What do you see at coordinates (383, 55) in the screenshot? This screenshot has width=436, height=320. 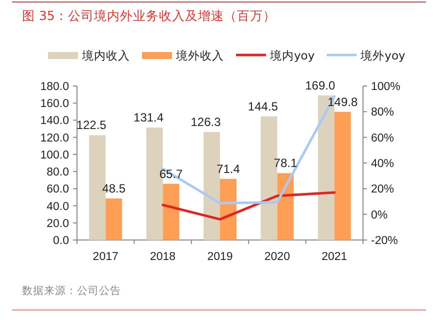 I see `legend-label: 境外yoy` at bounding box center [383, 55].